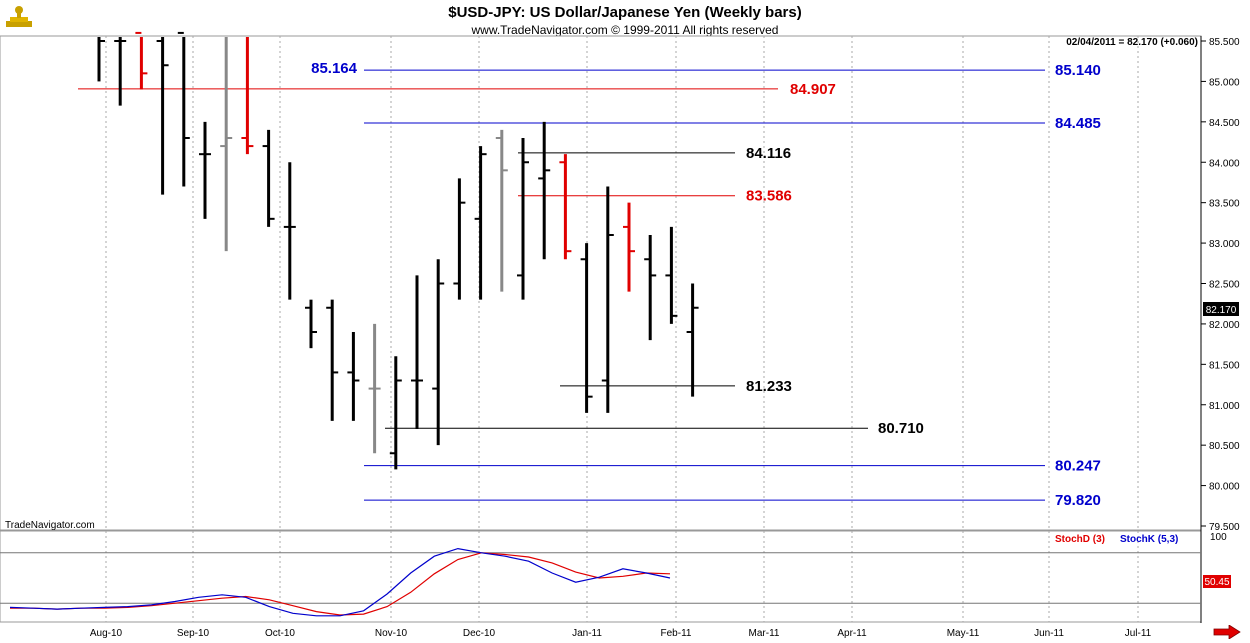 This screenshot has width=1250, height=643. I want to click on price-tick-label: 83.000, so click(1224, 244).